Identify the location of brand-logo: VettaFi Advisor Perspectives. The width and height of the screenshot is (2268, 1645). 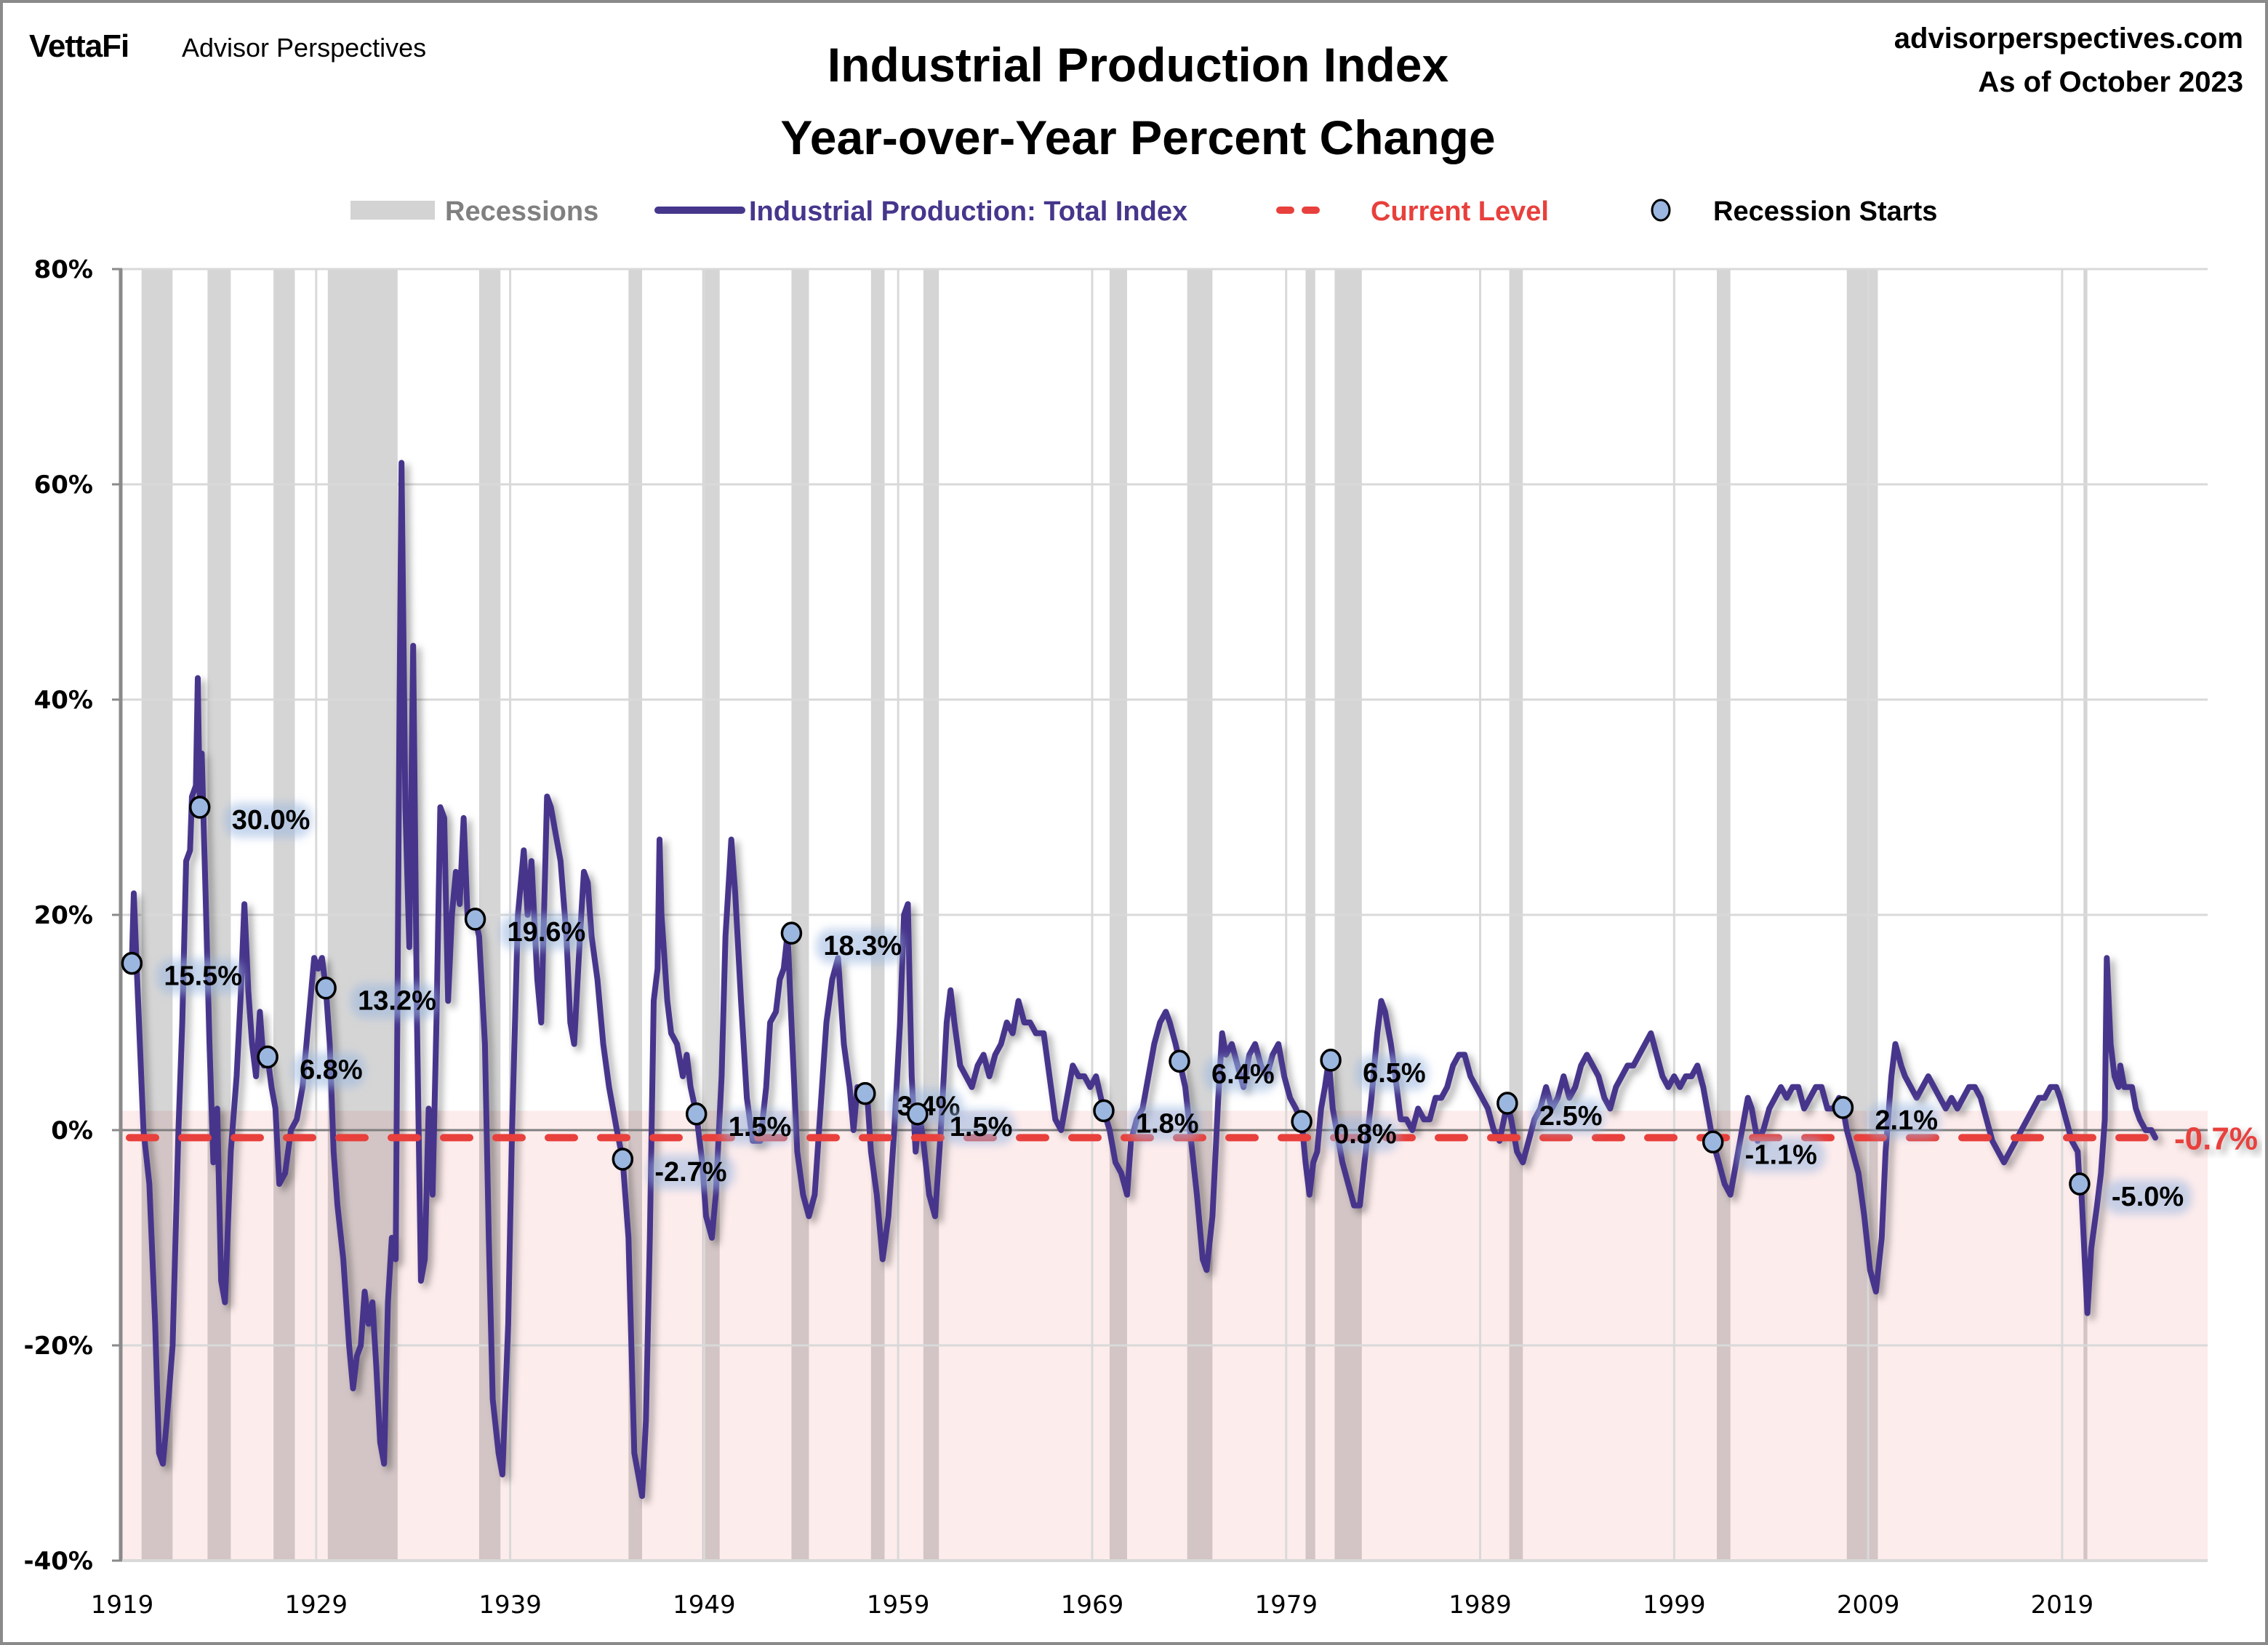
(227, 46).